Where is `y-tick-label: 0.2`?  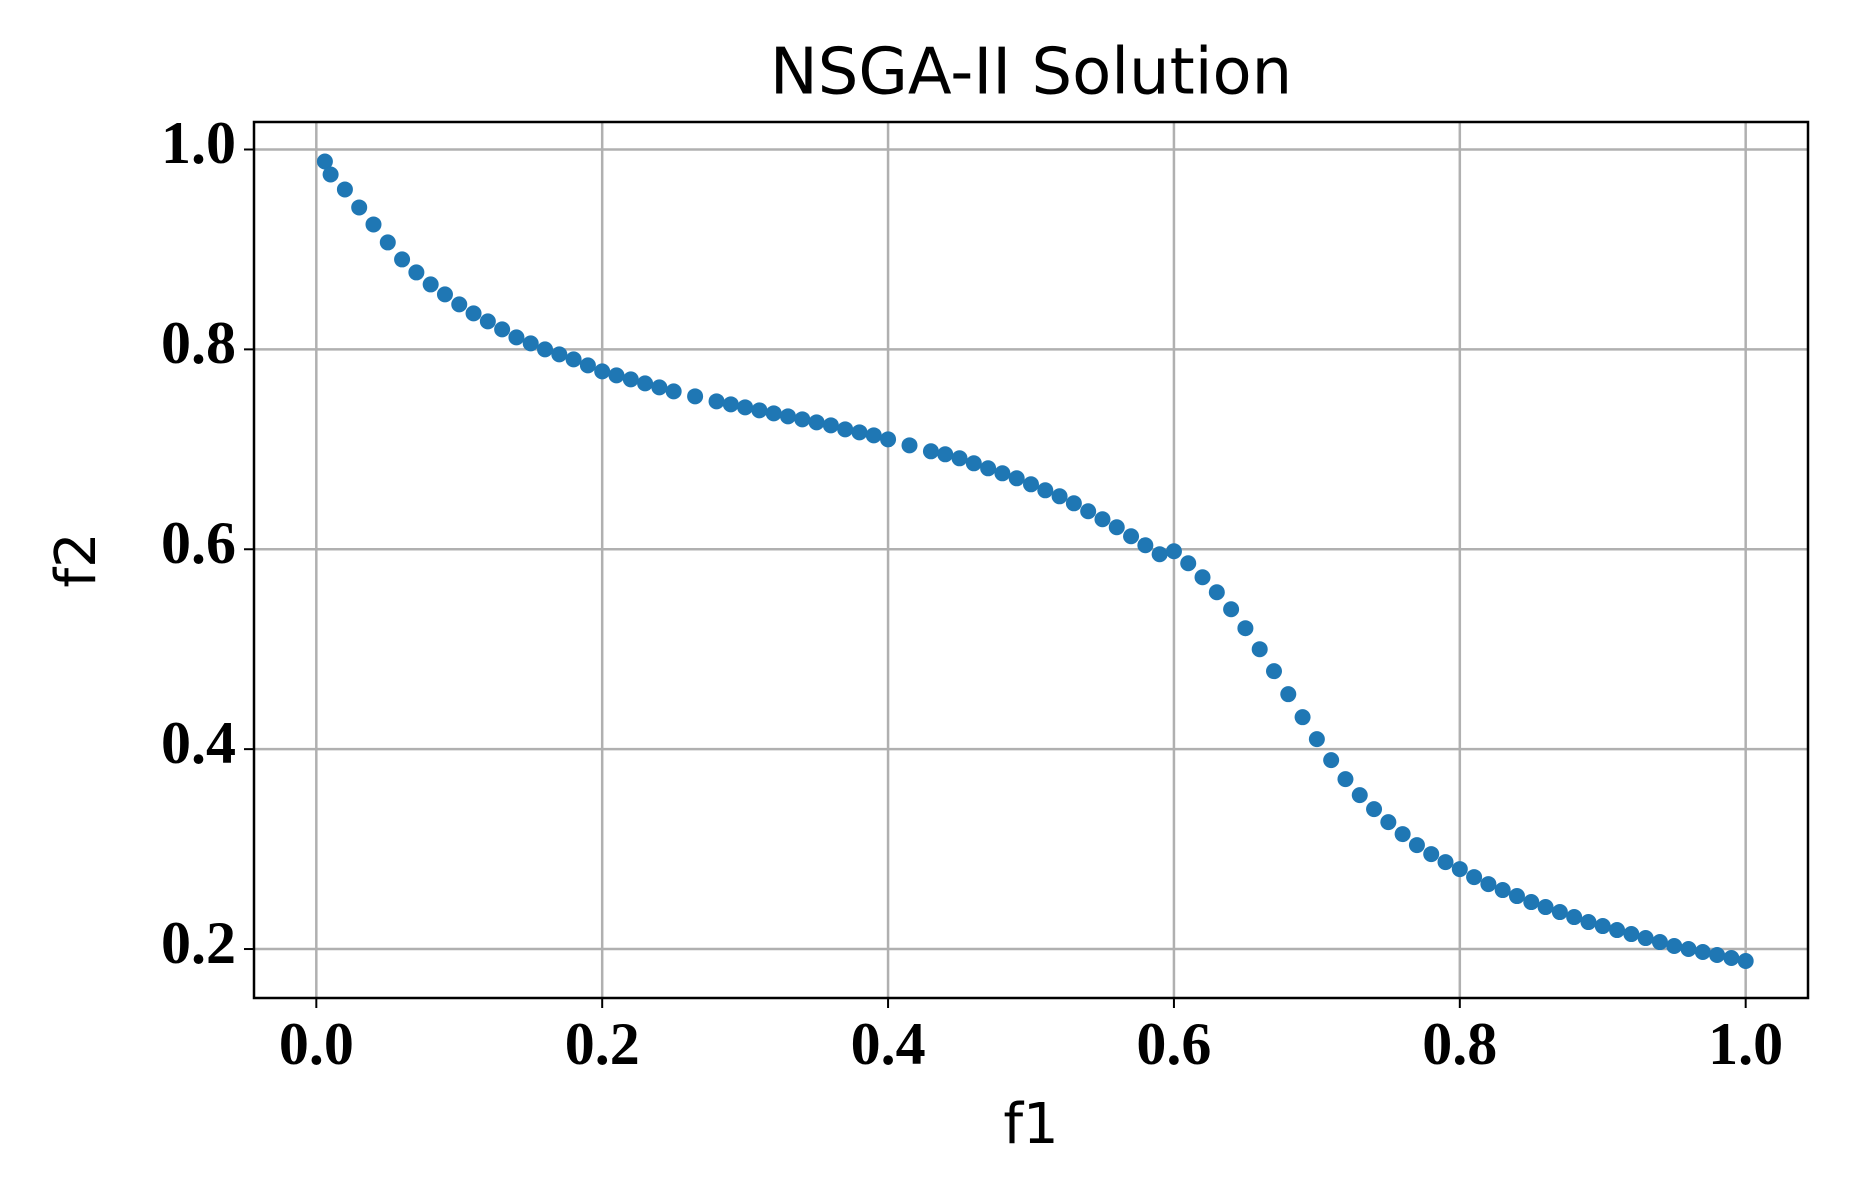 y-tick-label: 0.2 is located at coordinates (198, 943).